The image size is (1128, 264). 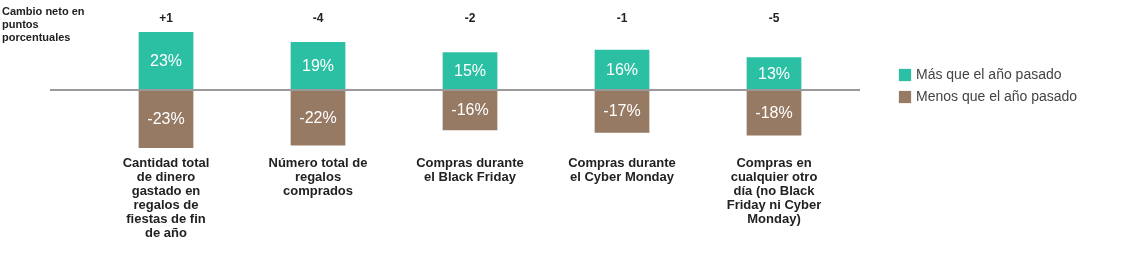 I want to click on data-label: -23%, so click(x=166, y=118).